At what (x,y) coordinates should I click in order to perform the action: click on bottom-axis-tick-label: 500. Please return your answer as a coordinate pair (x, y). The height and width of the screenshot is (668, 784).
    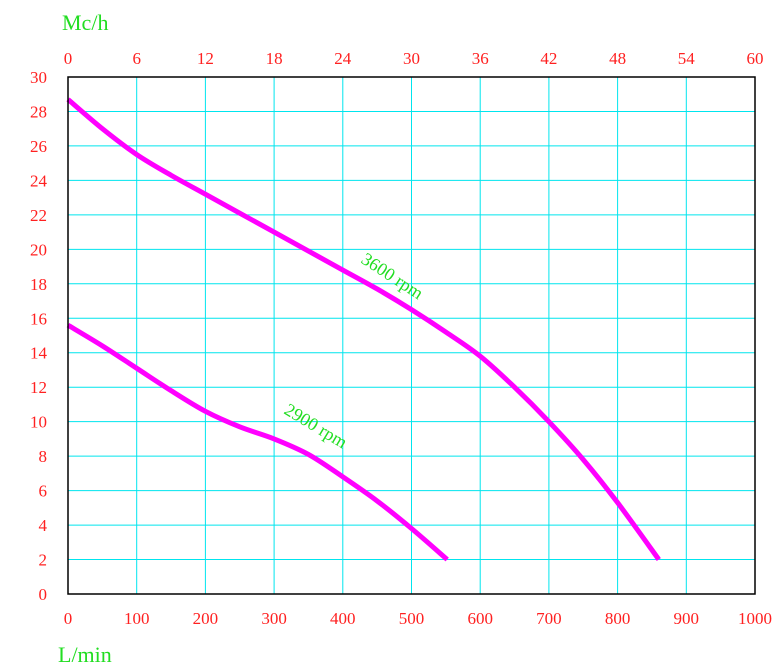
    Looking at the image, I should click on (412, 618).